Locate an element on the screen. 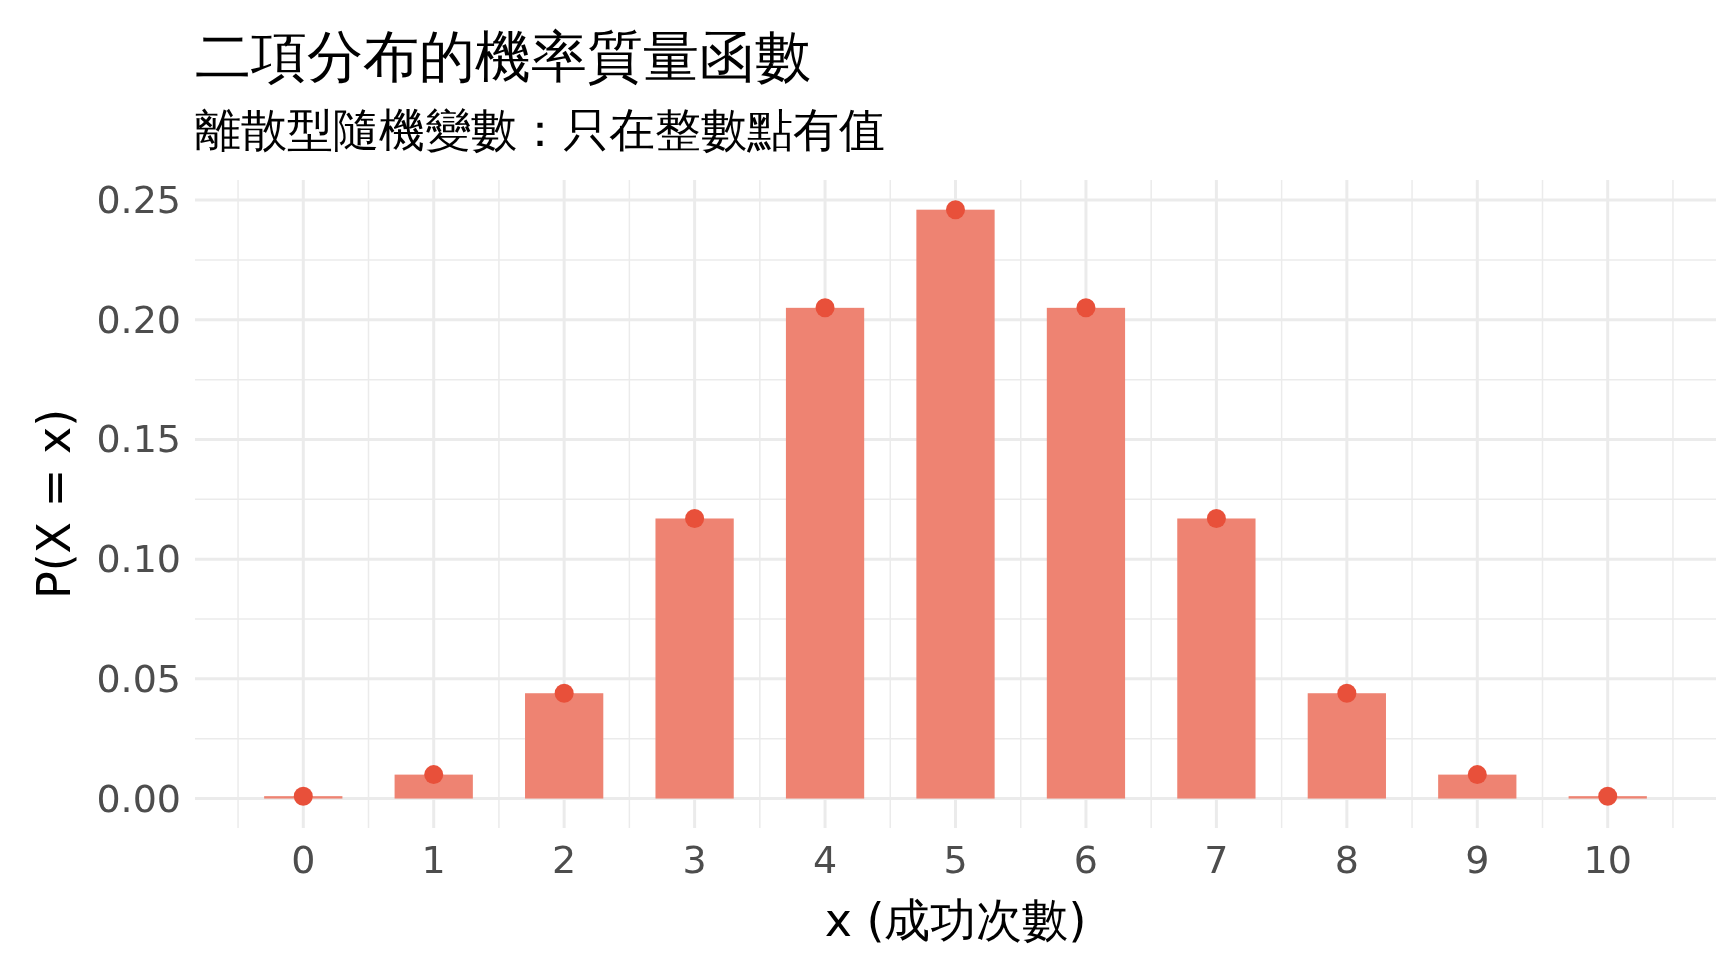  x-tick-label: 10 is located at coordinates (1607, 860).